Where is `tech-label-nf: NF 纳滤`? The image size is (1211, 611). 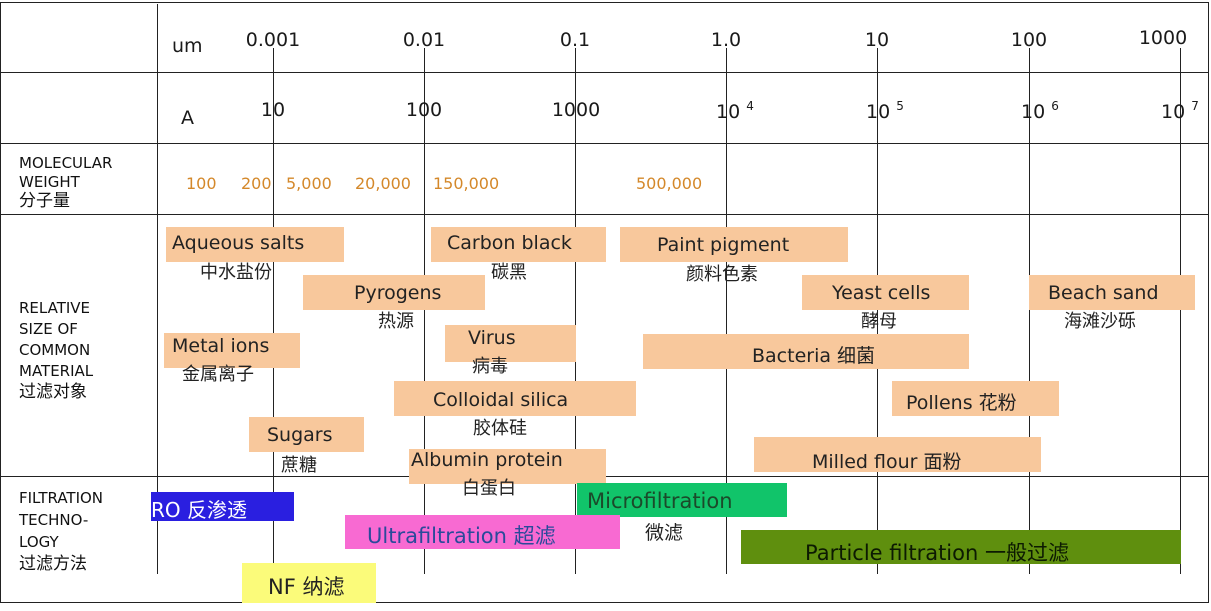
tech-label-nf: NF 纳滤 is located at coordinates (306, 587).